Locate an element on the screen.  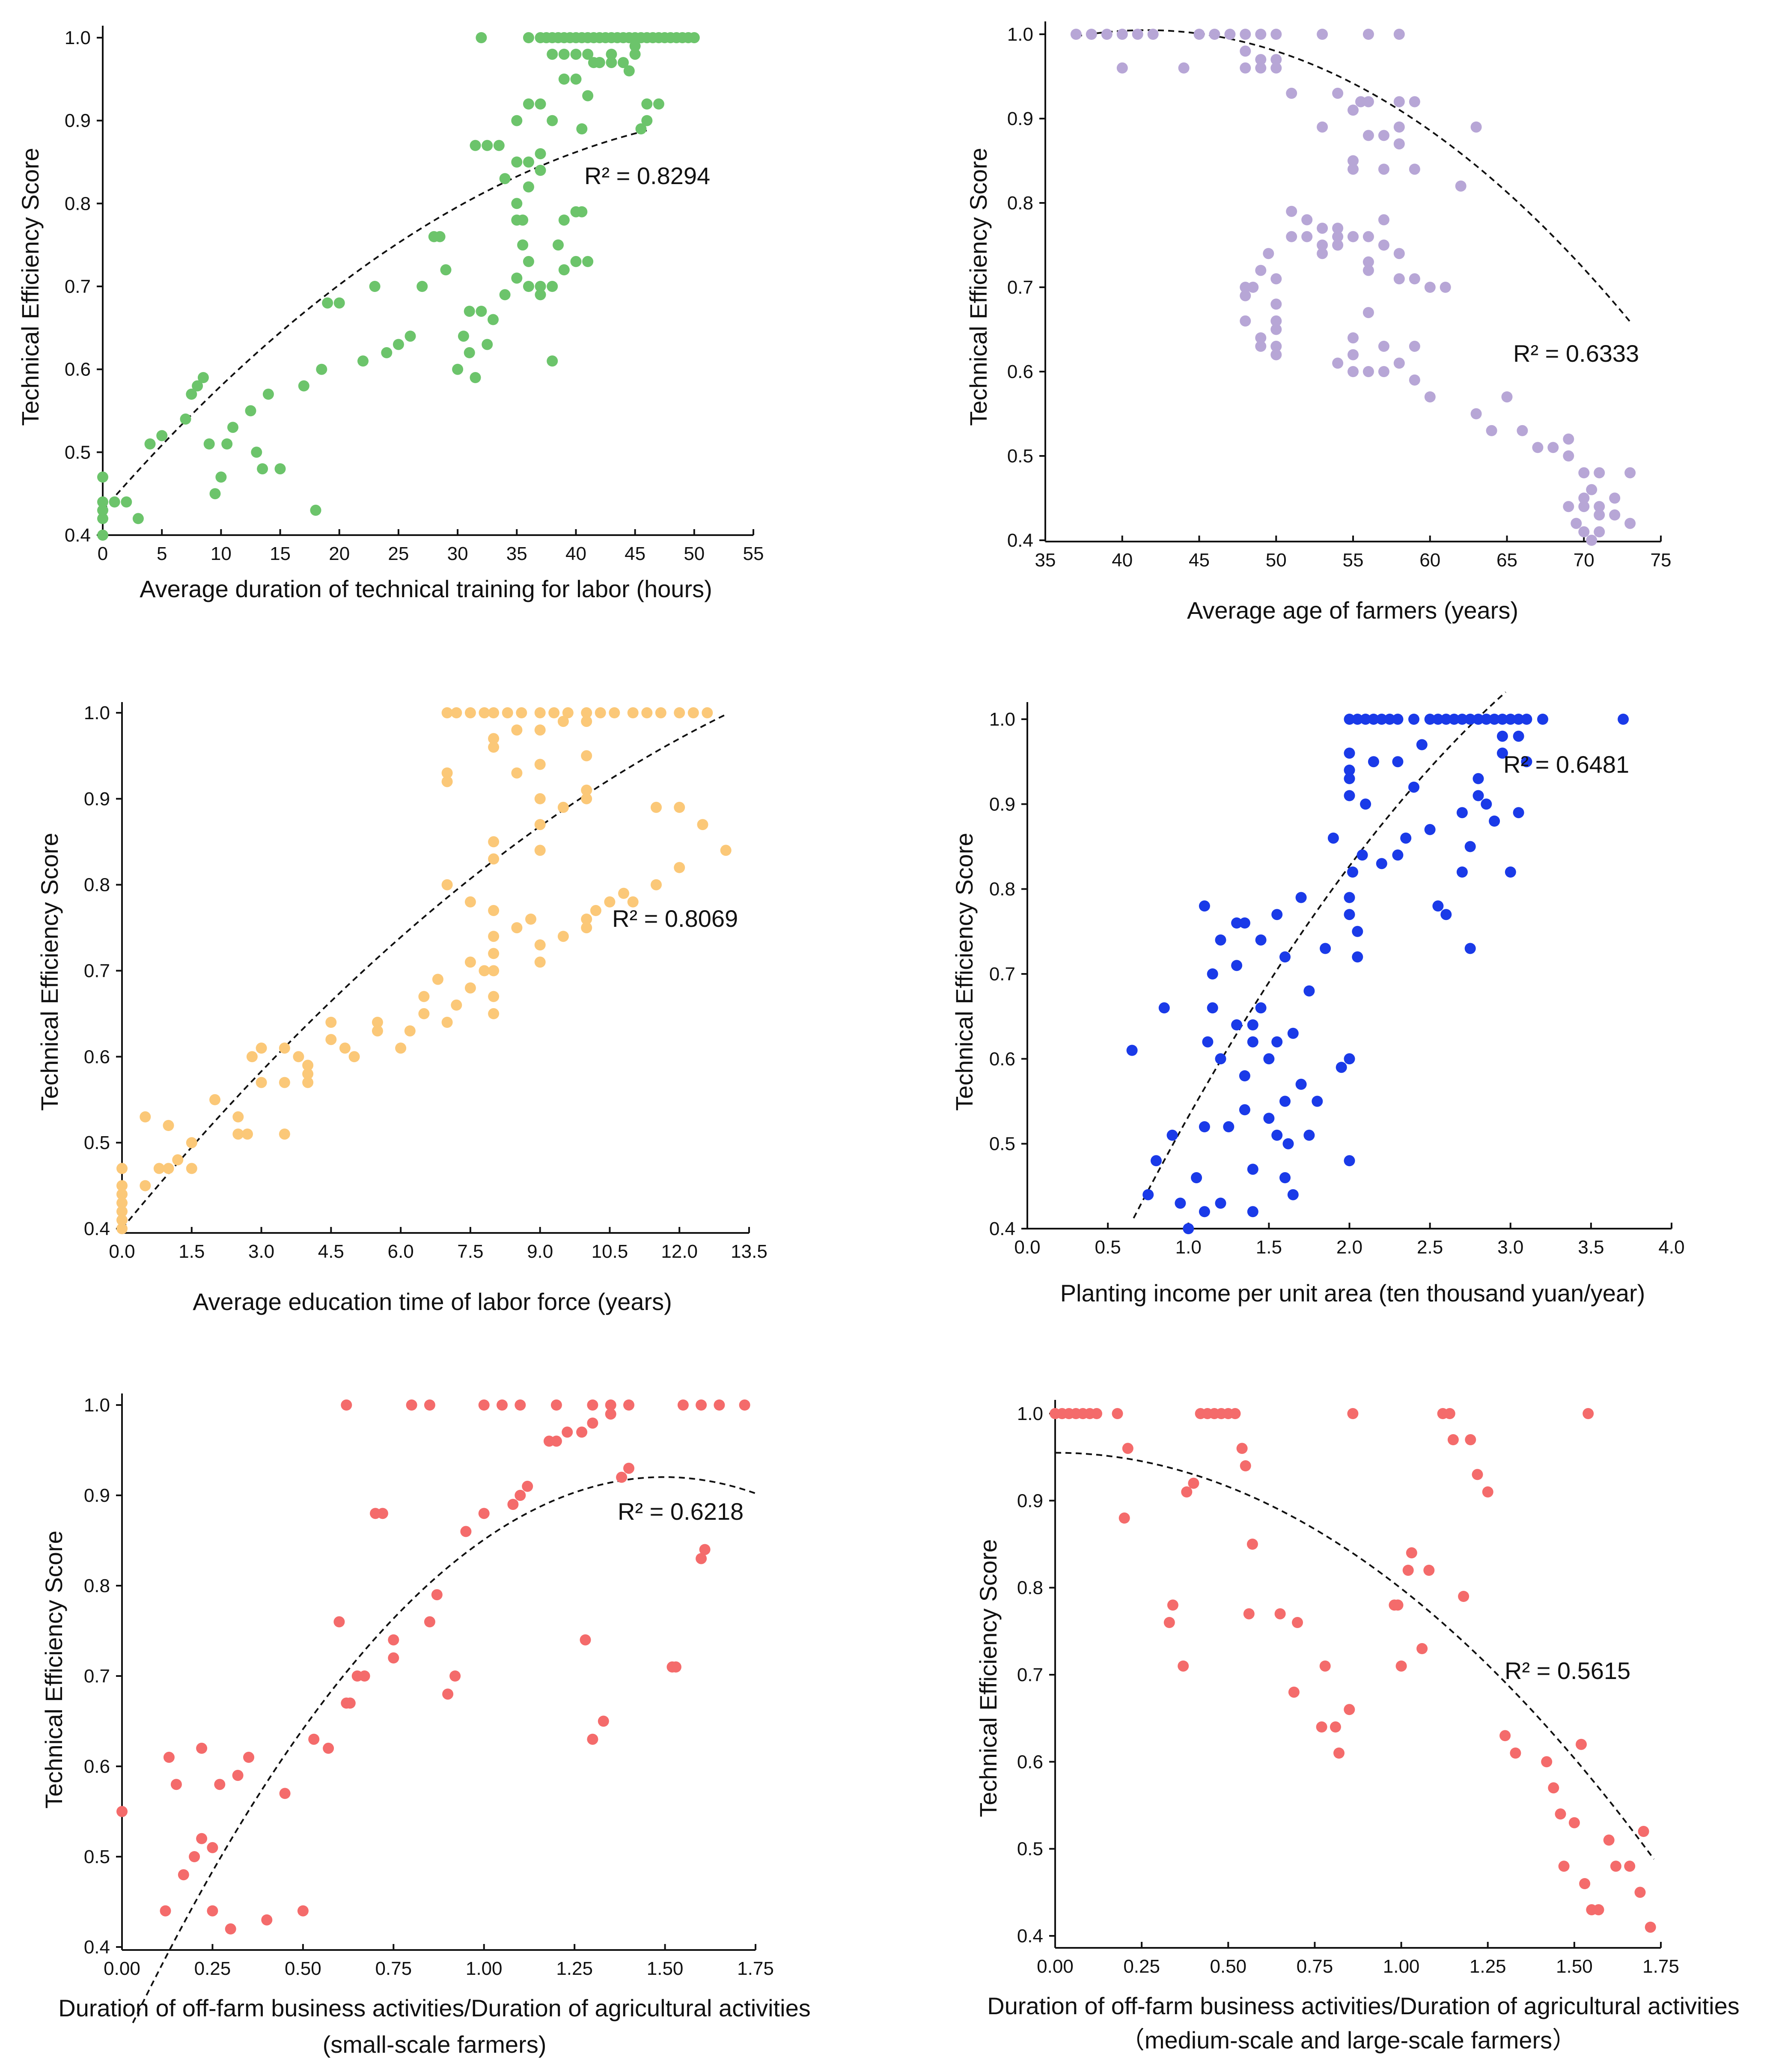
x-tick-label: 10.5 is located at coordinates (610, 1251).